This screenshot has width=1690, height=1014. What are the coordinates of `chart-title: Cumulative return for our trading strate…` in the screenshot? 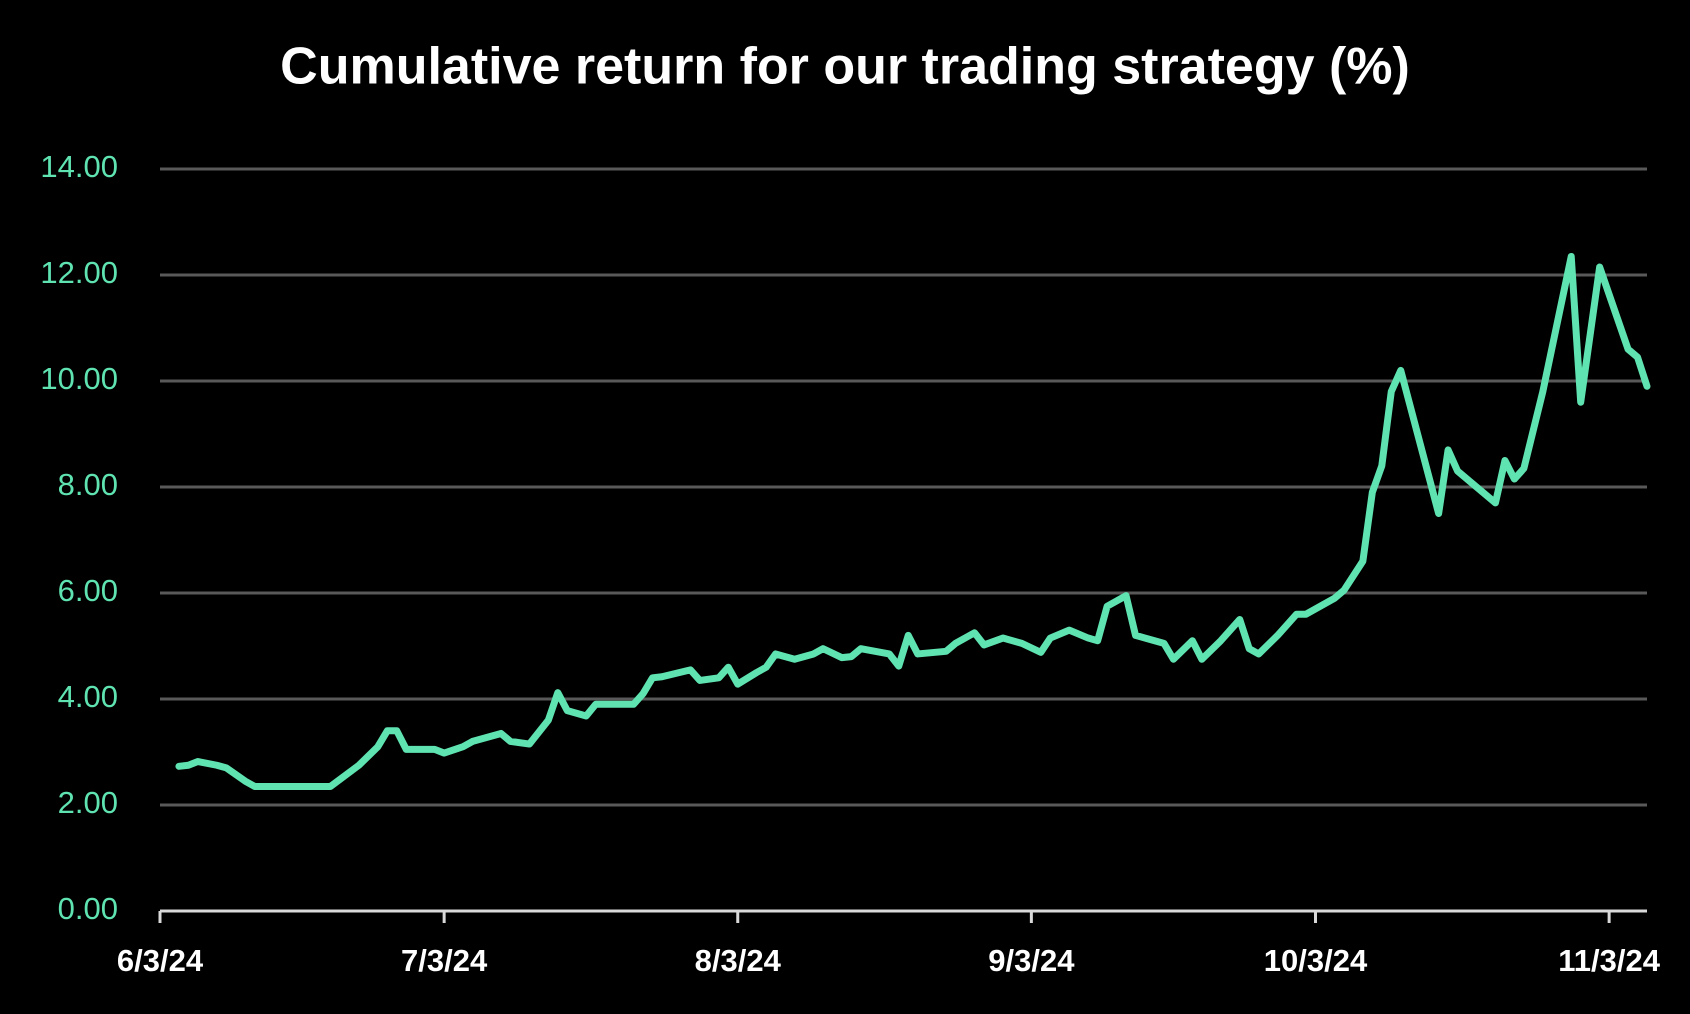 It's located at (845, 67).